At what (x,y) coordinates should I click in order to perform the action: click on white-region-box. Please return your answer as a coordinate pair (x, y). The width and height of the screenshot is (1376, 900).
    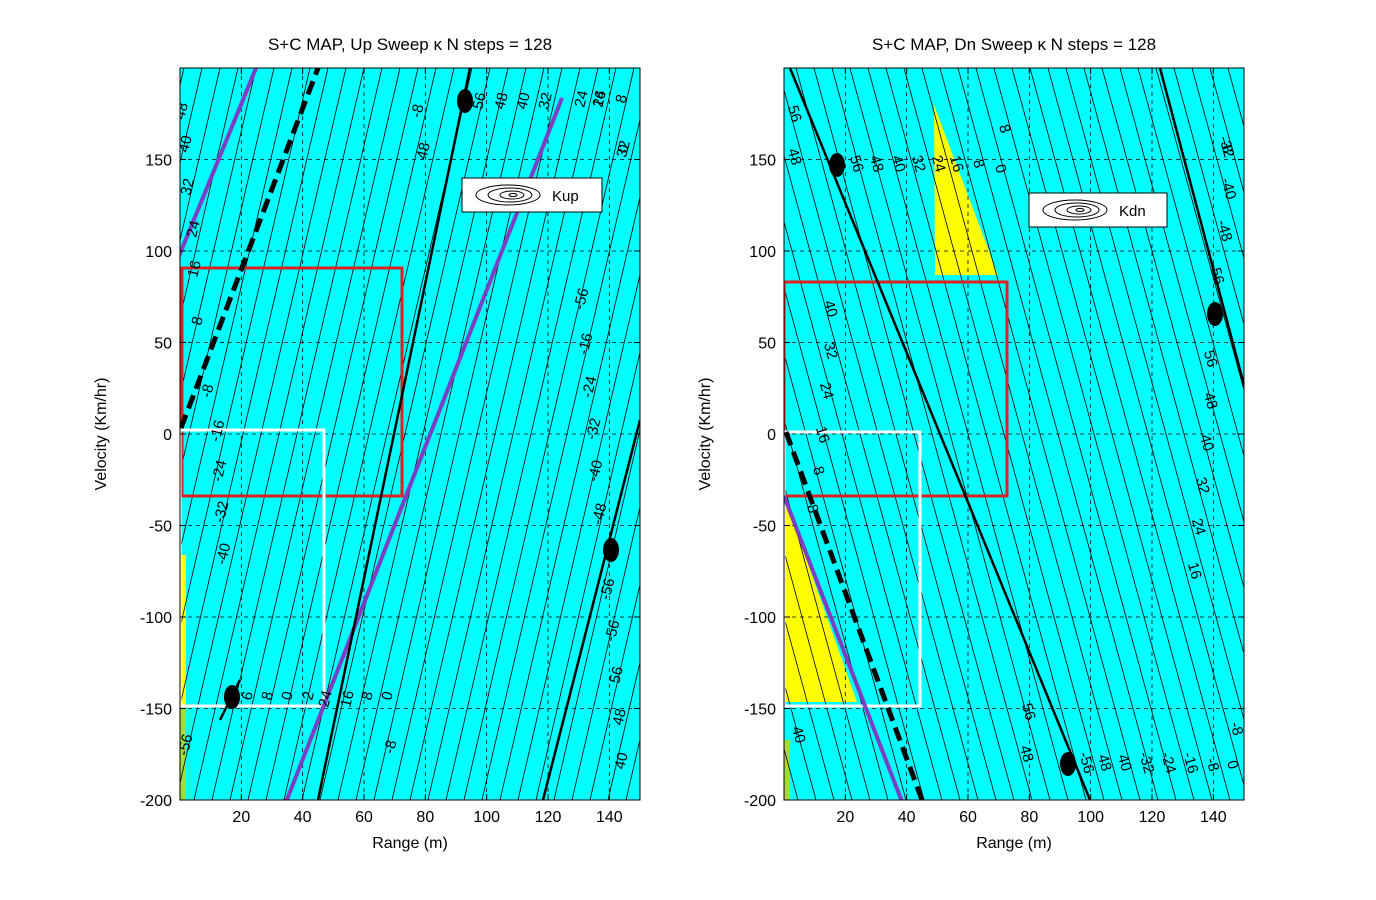
    Looking at the image, I should click on (853, 569).